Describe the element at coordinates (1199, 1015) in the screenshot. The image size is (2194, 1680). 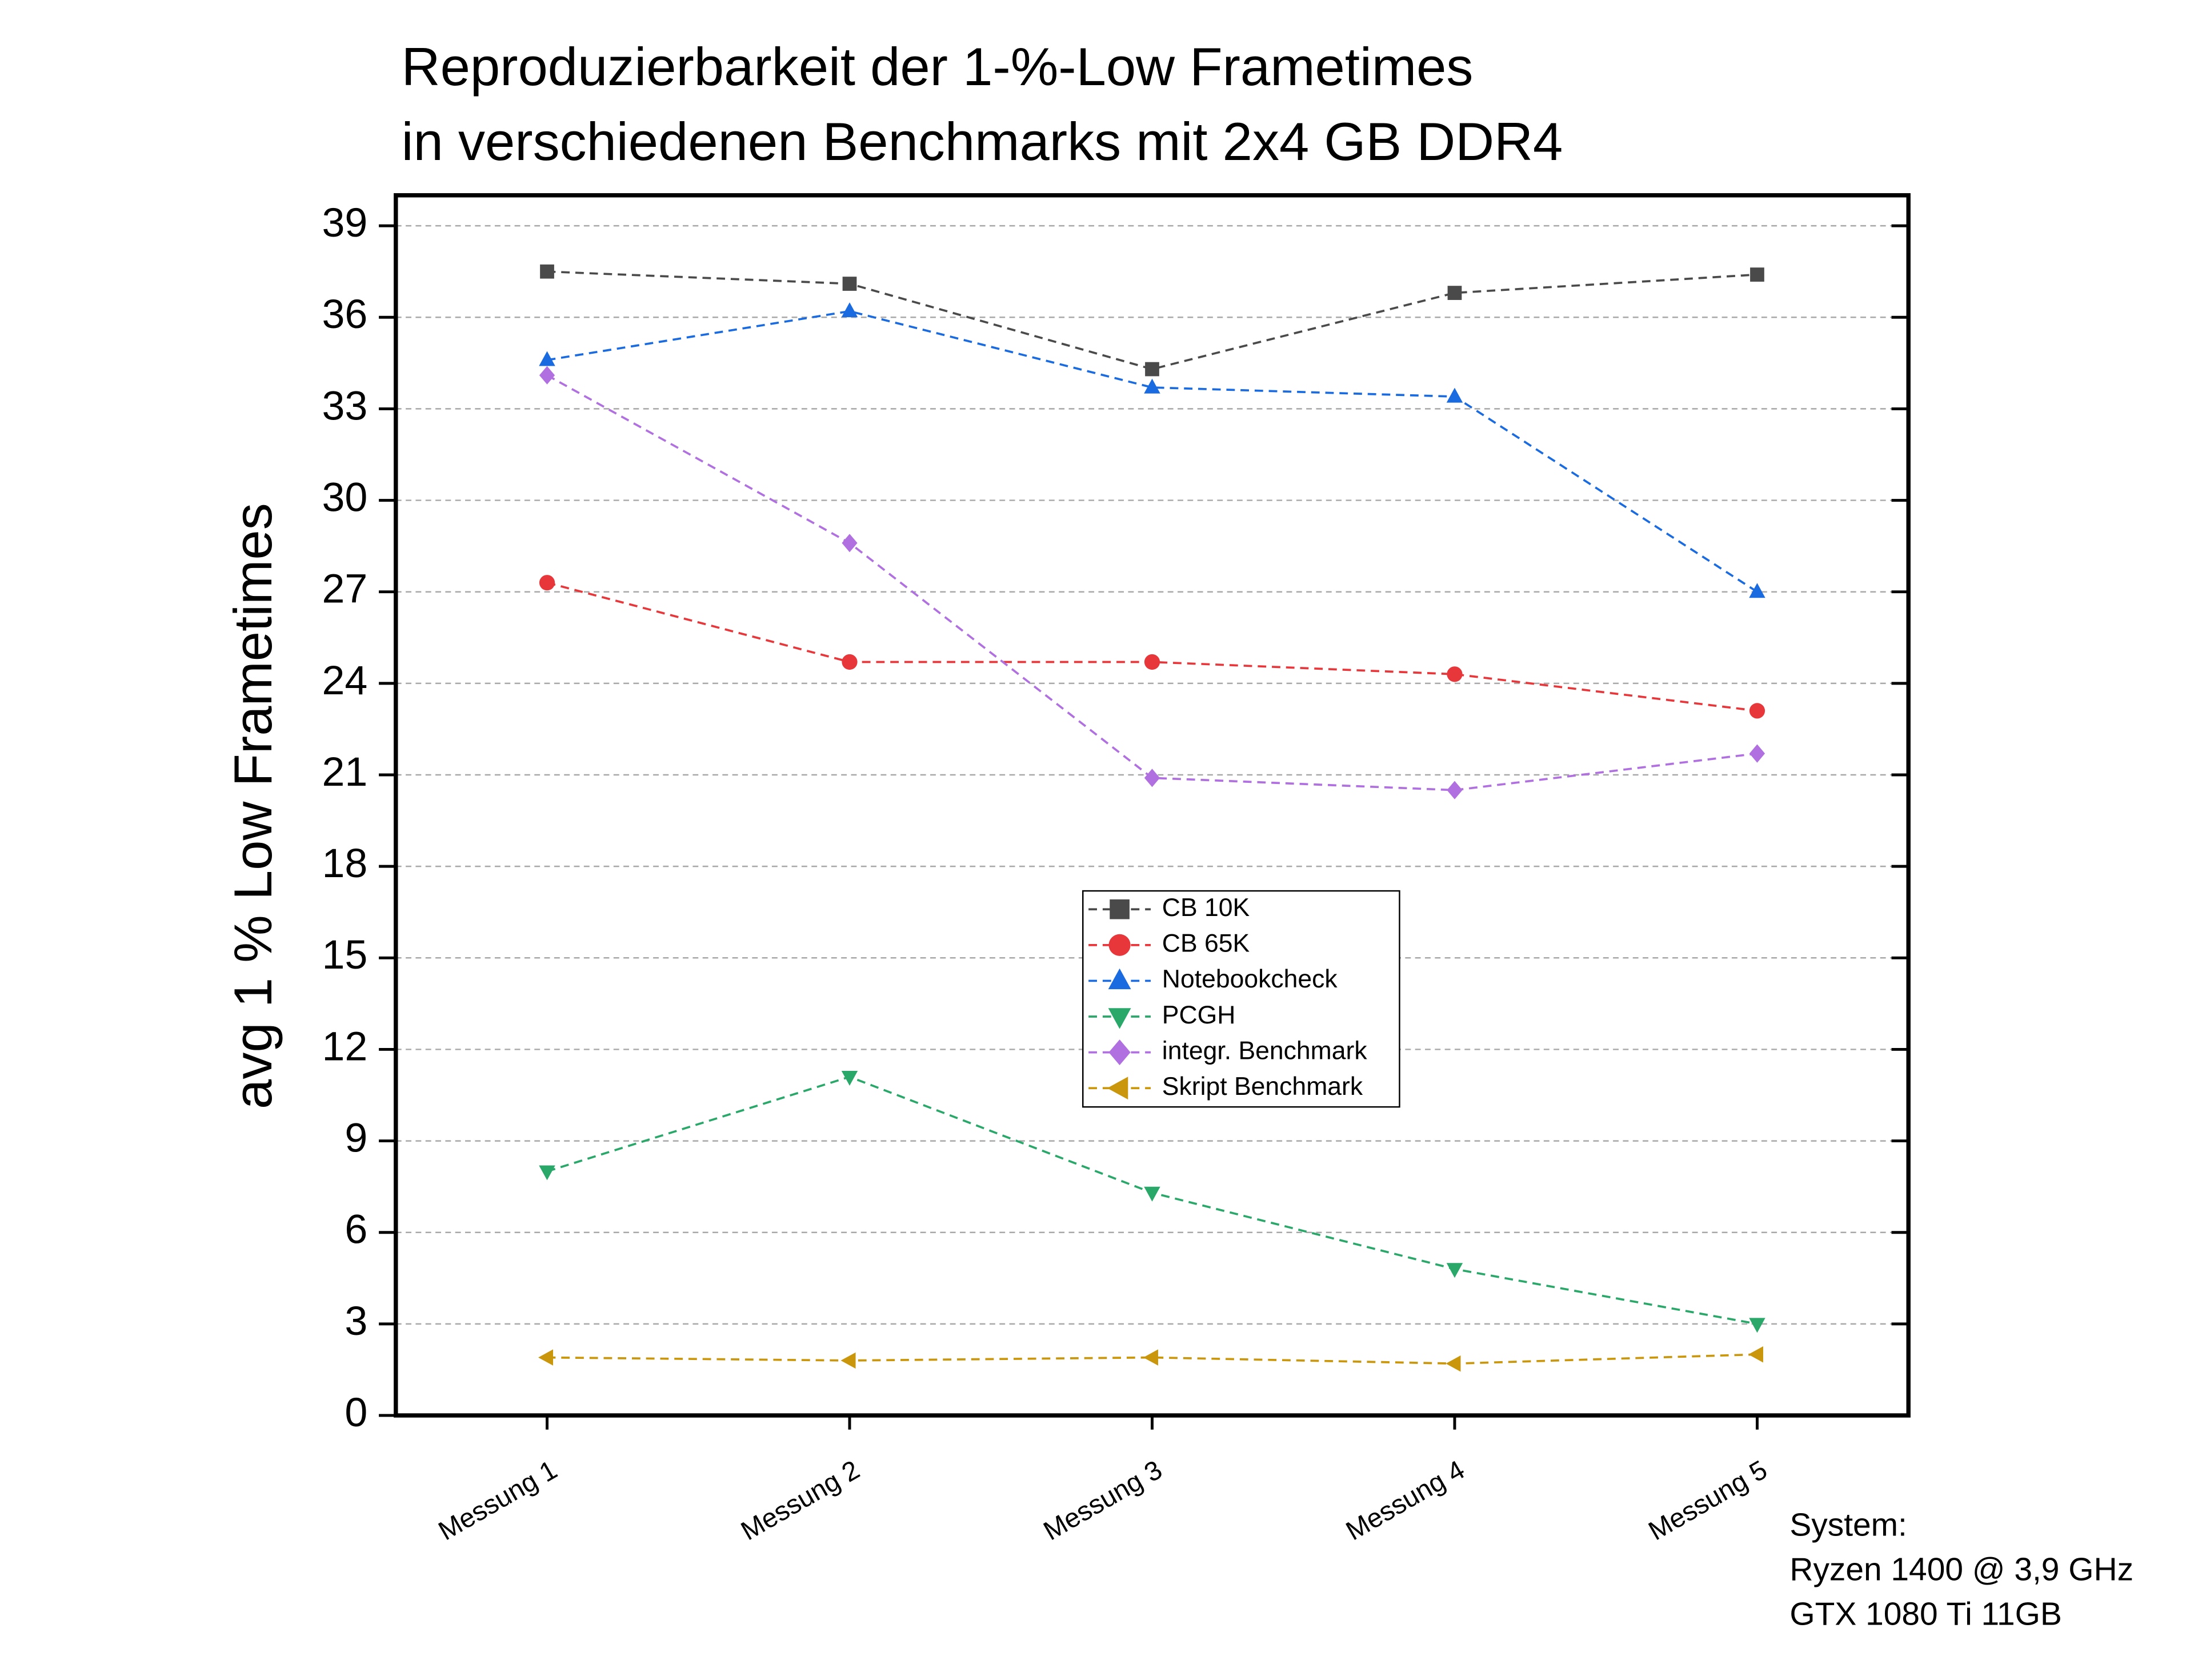
I see `legend-label: PCGH` at that location.